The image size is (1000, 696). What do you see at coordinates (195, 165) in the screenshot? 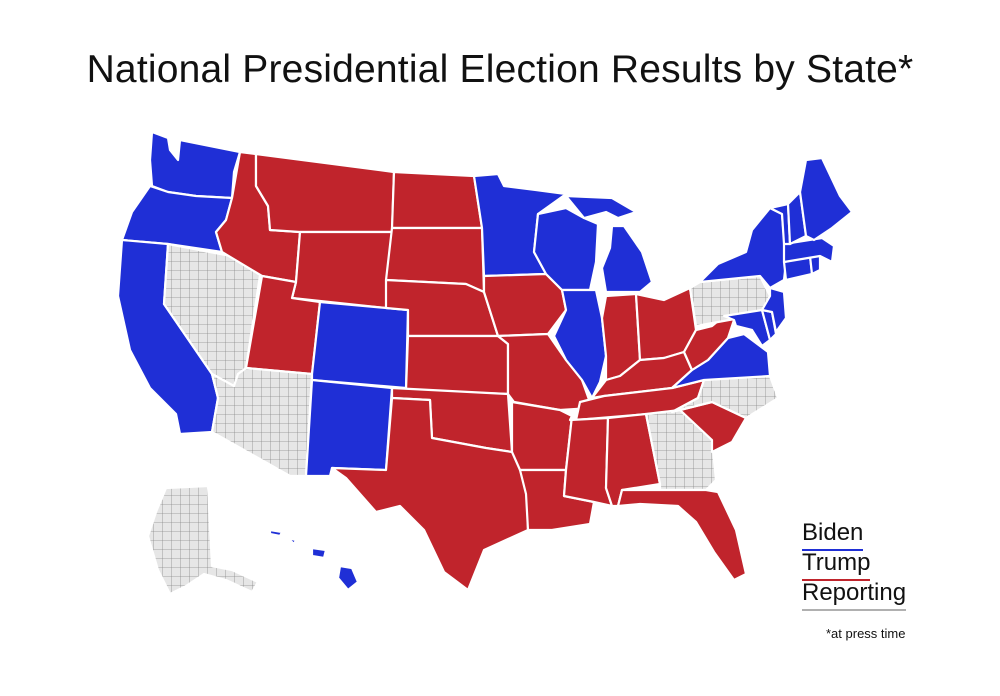
I see `state-washington` at bounding box center [195, 165].